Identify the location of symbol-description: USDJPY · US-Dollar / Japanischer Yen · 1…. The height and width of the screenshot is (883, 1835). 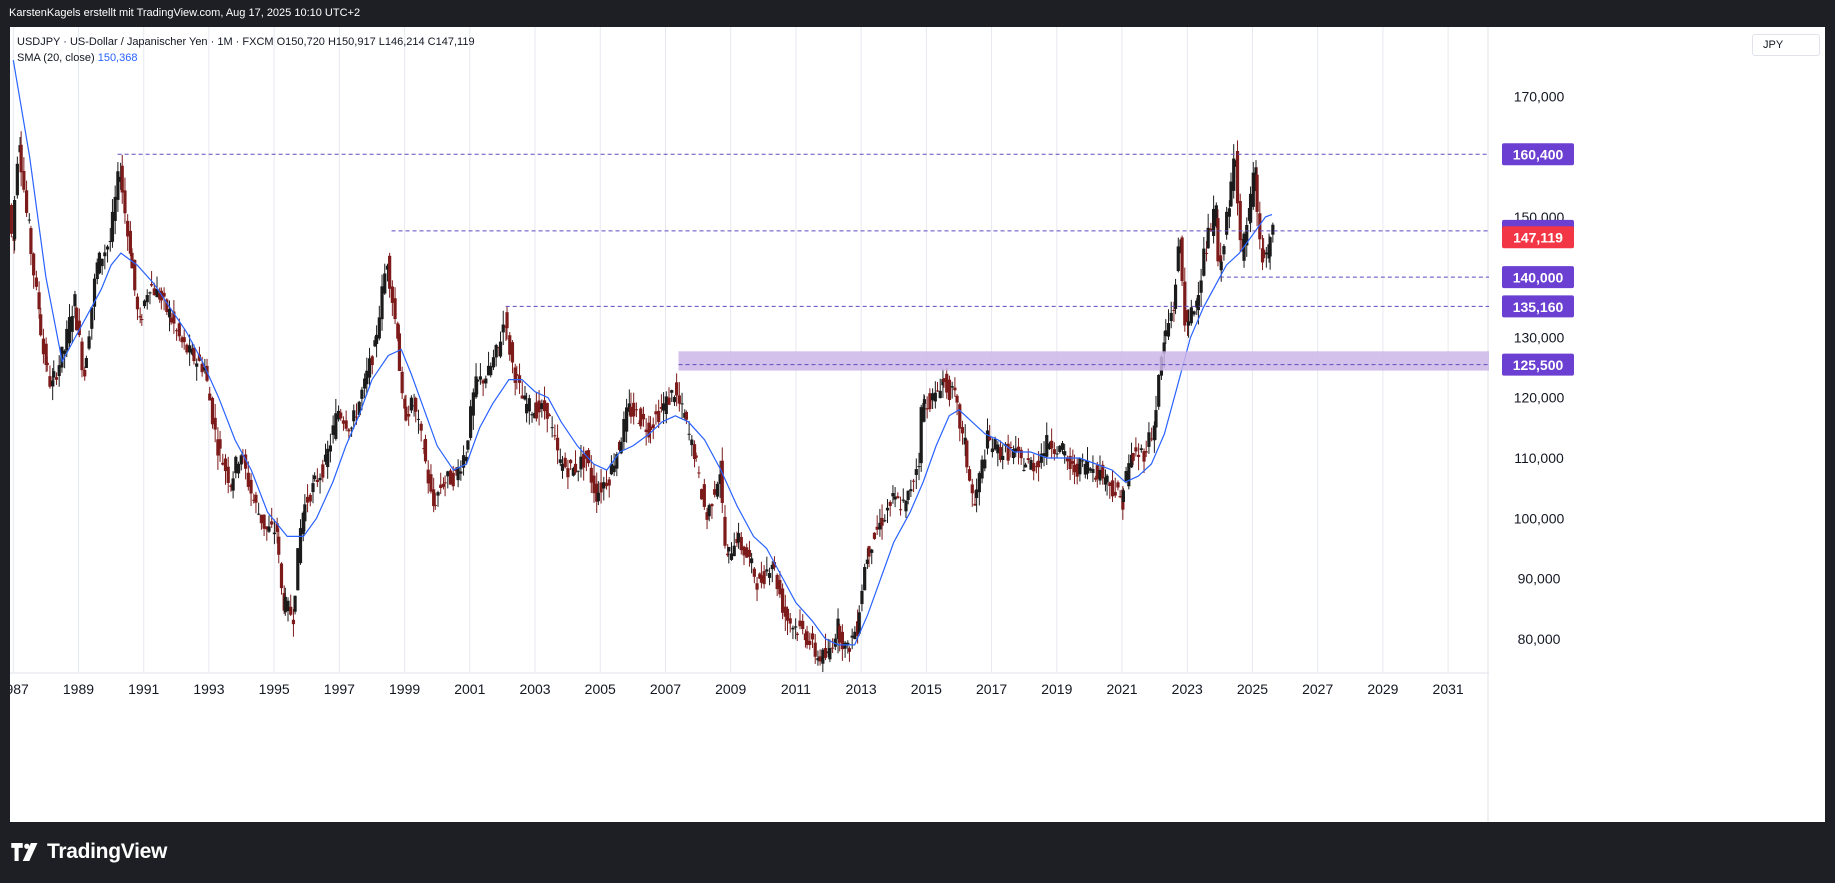
(145, 42).